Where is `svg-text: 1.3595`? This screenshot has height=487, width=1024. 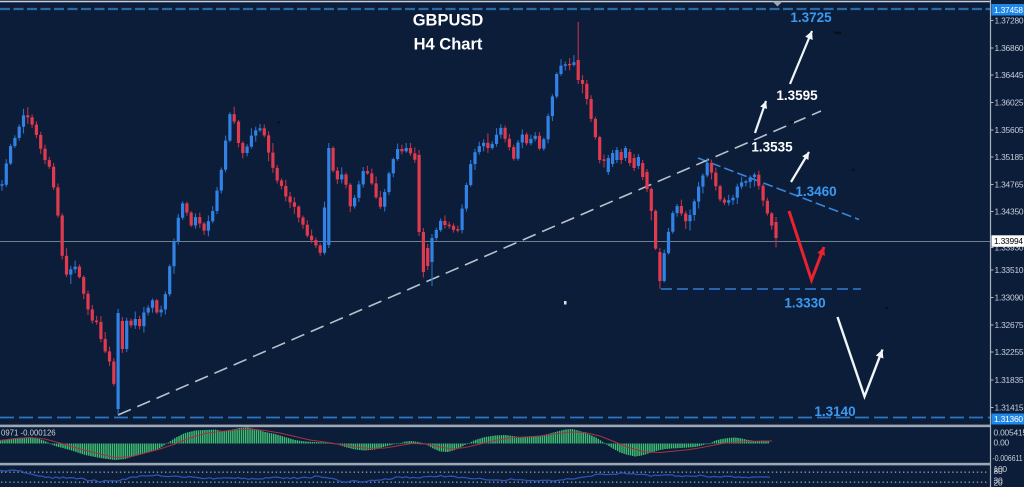 svg-text: 1.3595 is located at coordinates (797, 95).